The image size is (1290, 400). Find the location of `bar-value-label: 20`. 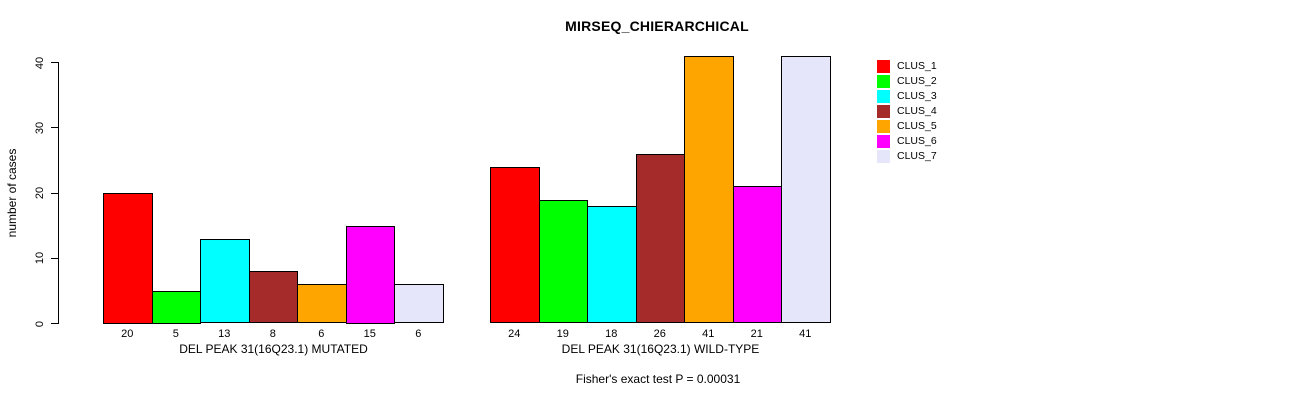

bar-value-label: 20 is located at coordinates (127, 334).